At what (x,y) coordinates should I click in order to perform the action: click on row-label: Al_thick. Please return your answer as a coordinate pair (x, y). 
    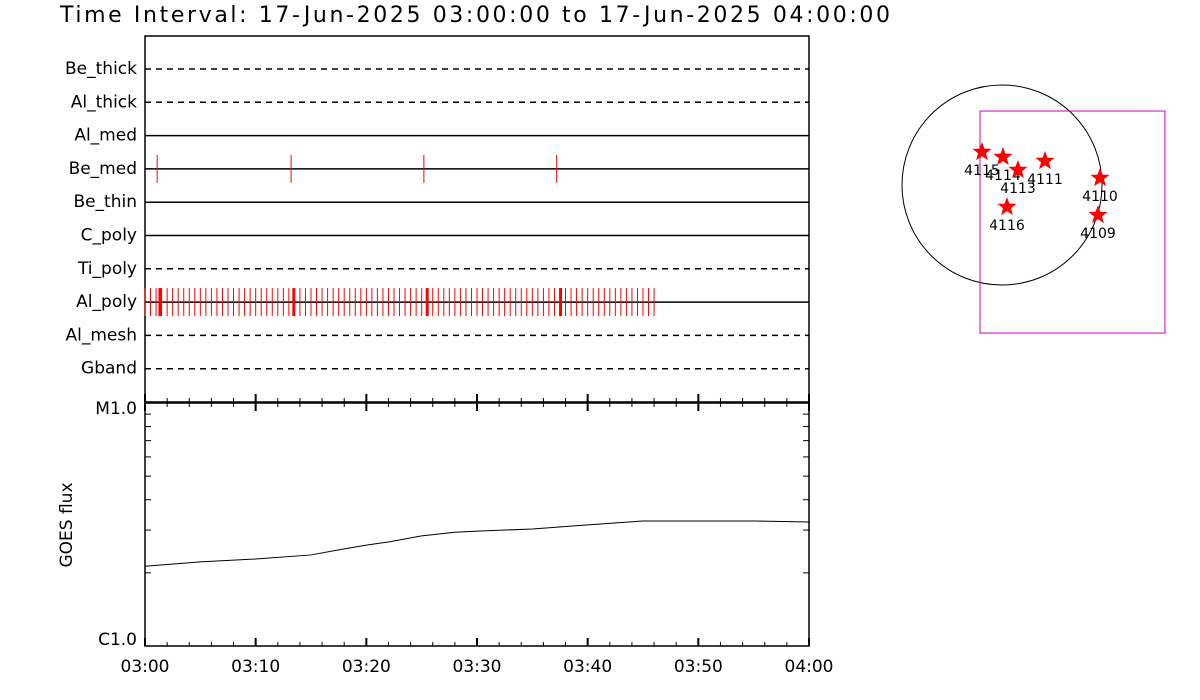
    Looking at the image, I should click on (104, 102).